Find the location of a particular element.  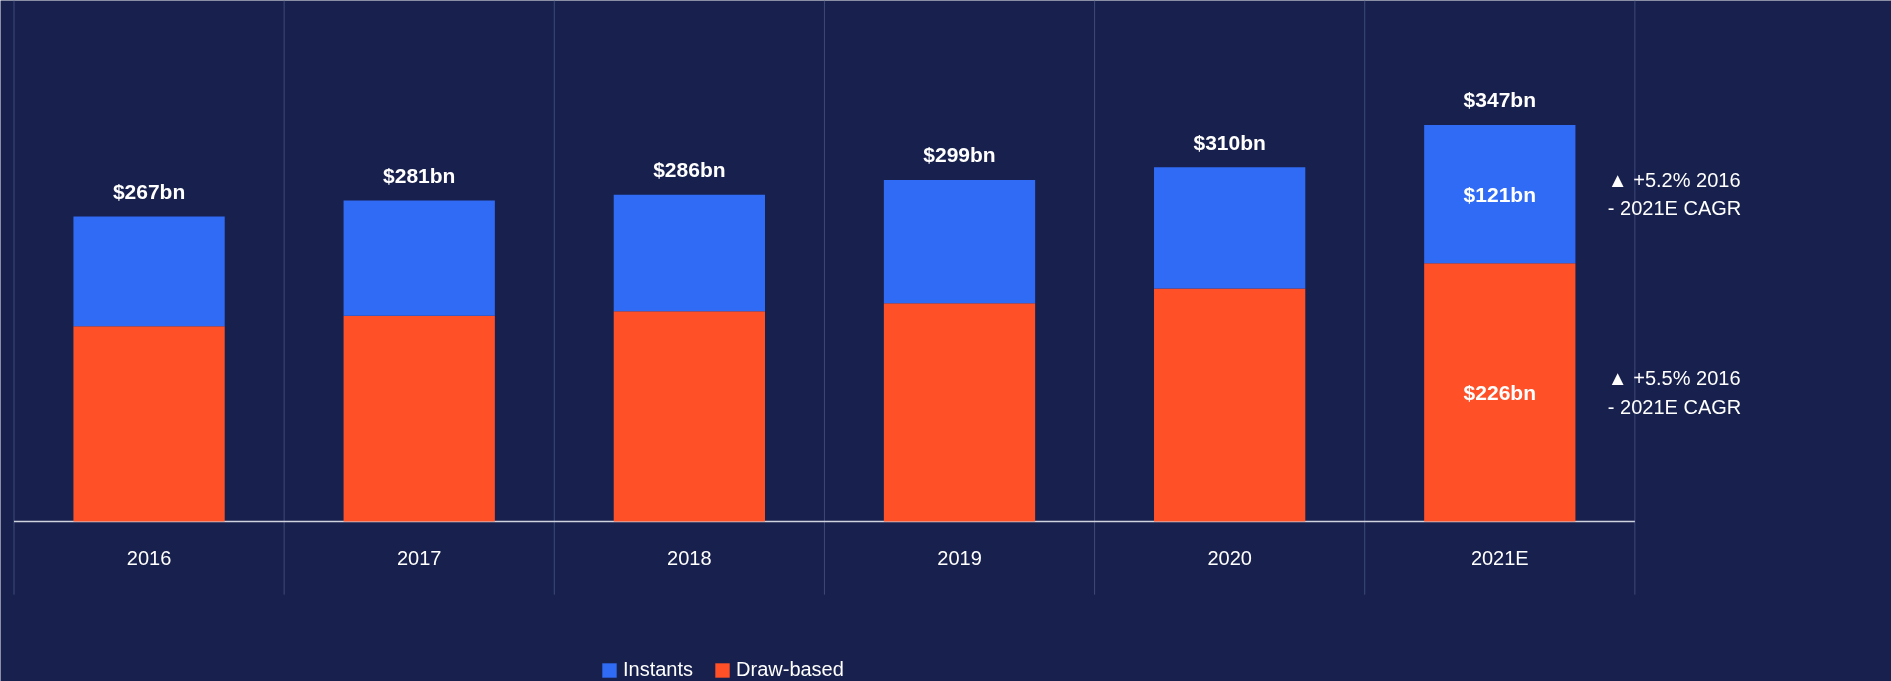

x-tick-label: 2017 is located at coordinates (419, 558).